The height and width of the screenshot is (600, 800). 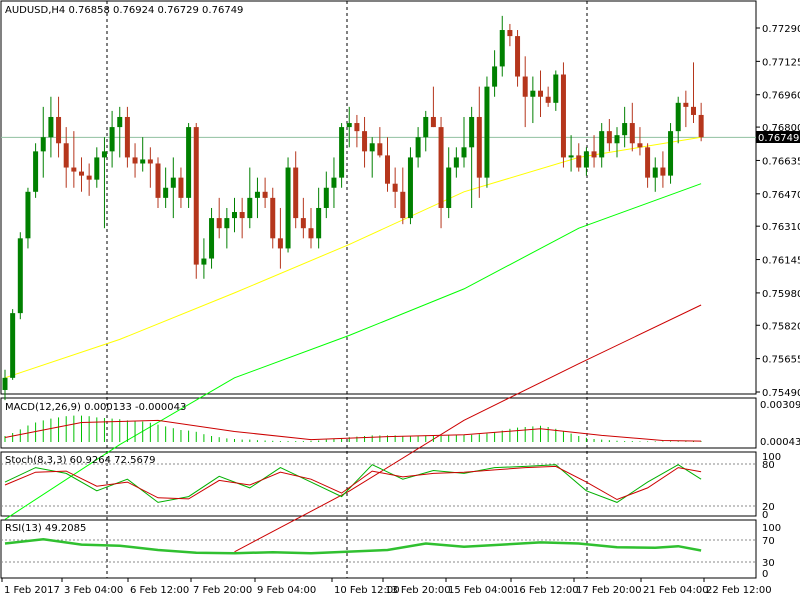 What do you see at coordinates (286, 590) in the screenshot?
I see `time-tick-label: 9 Feb 04:00` at bounding box center [286, 590].